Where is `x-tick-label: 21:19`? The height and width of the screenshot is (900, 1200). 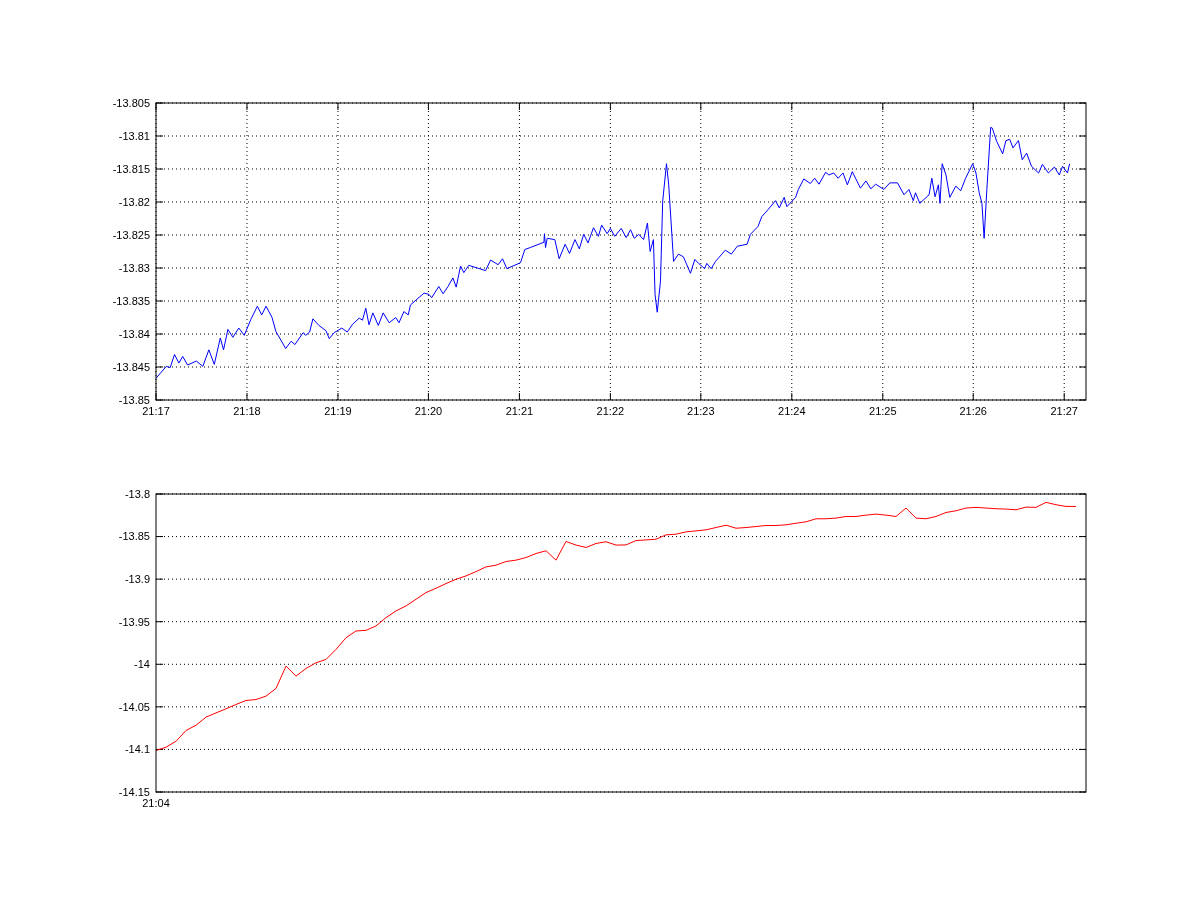 x-tick-label: 21:19 is located at coordinates (338, 411).